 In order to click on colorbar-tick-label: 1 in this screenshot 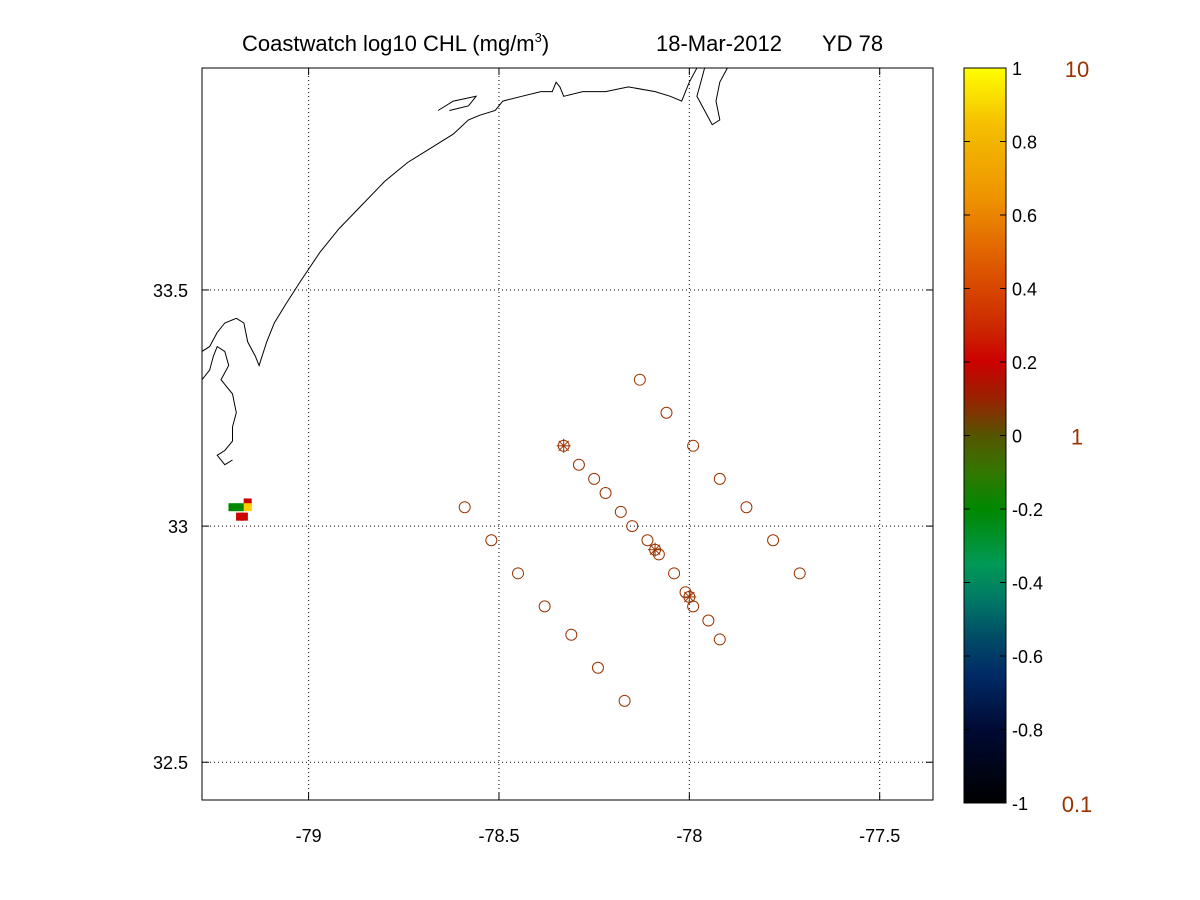, I will do `click(1017, 69)`.